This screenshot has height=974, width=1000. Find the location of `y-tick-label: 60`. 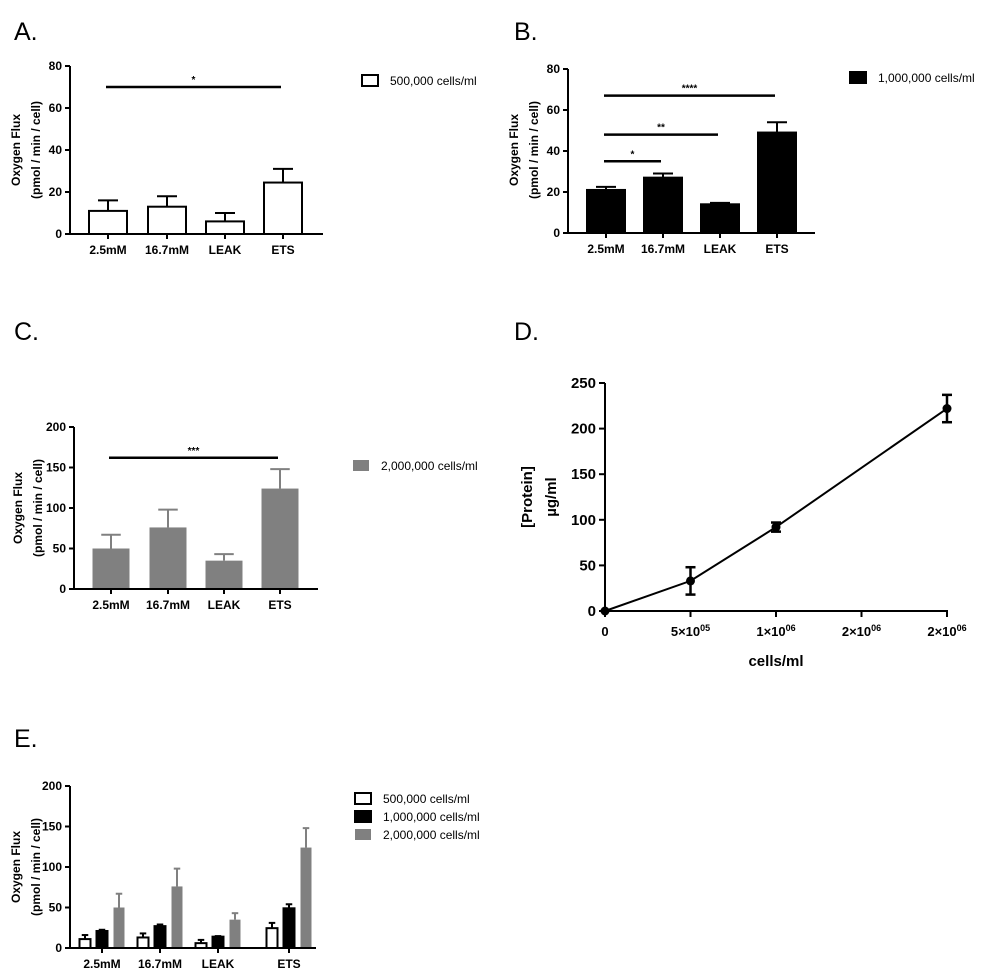

y-tick-label: 60 is located at coordinates (56, 108).